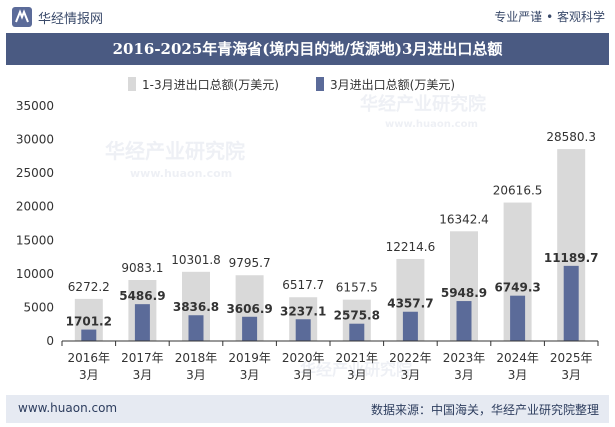 This screenshot has height=427, width=615. What do you see at coordinates (410, 358) in the screenshot?
I see `x-tick-label-year: 2022年` at bounding box center [410, 358].